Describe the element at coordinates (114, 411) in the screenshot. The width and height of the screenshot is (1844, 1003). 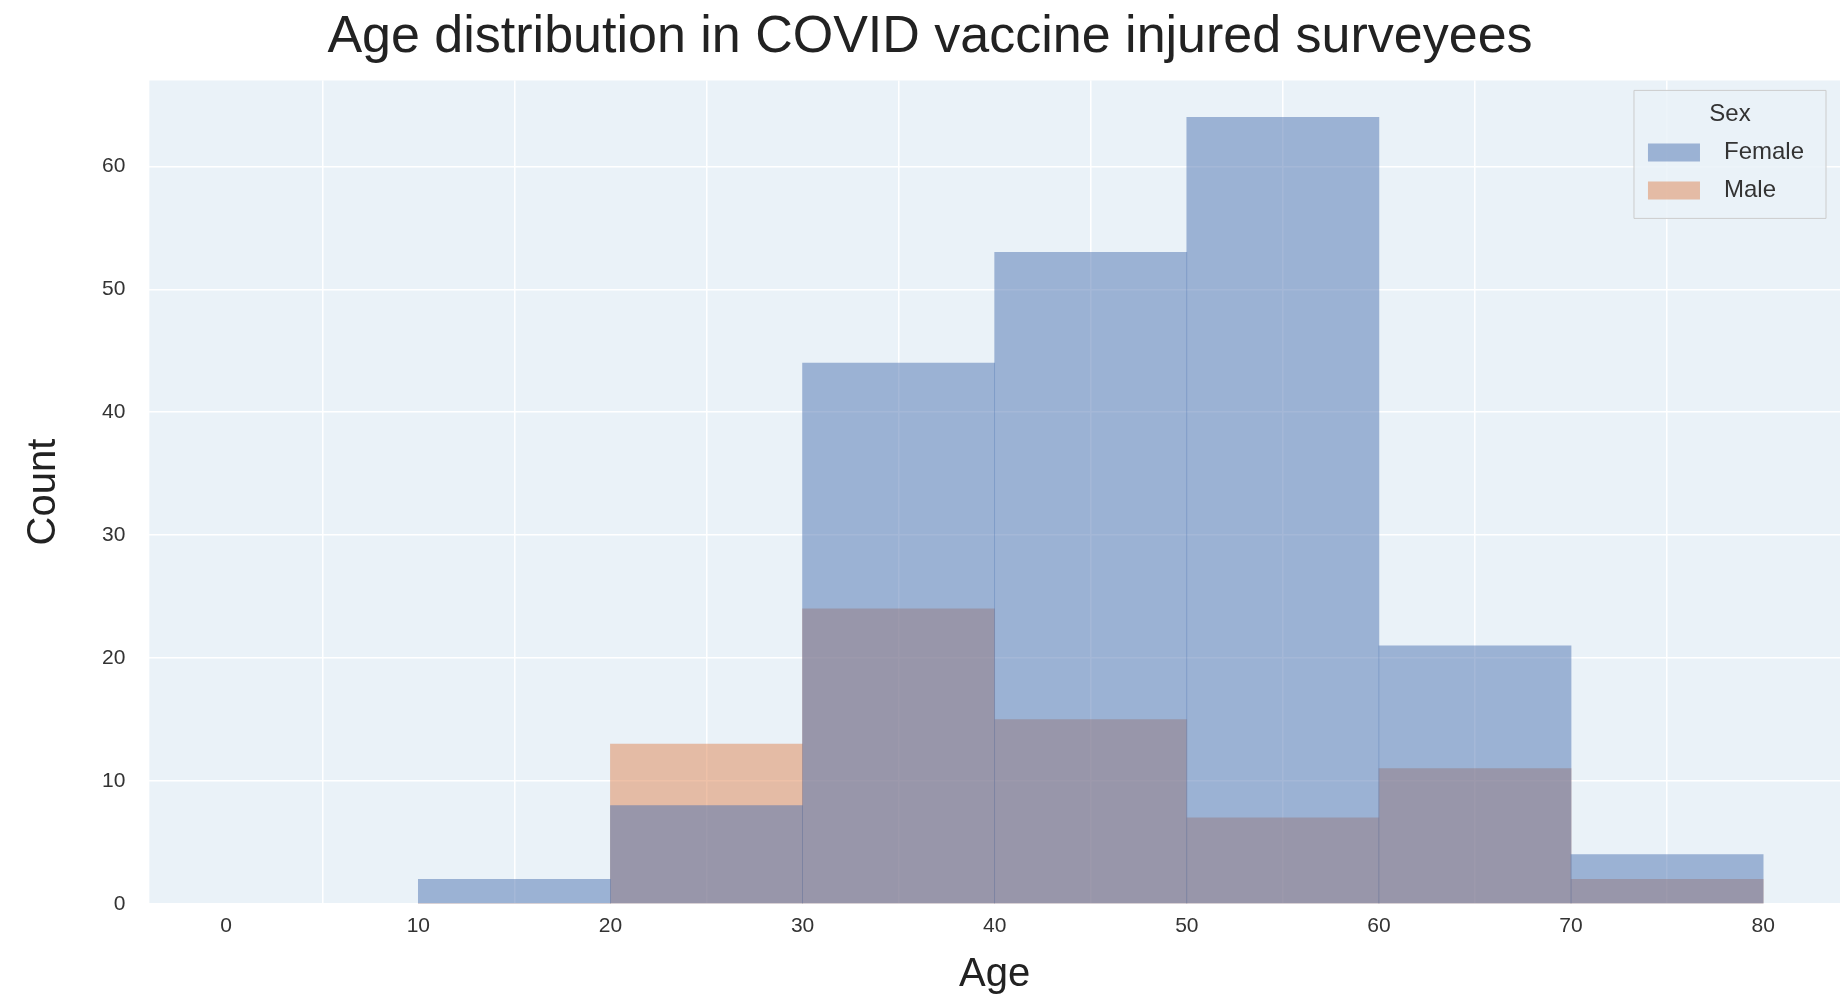
I see `y-tick-label: 40` at that location.